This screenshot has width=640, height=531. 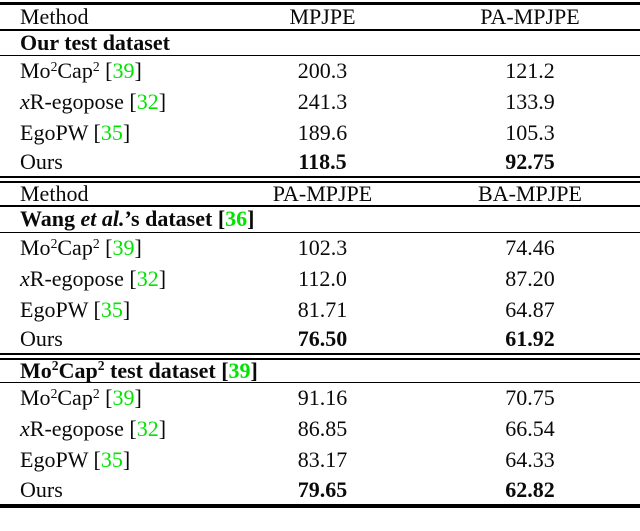 I want to click on metric-value-cell: 87.20, so click(x=530, y=278).